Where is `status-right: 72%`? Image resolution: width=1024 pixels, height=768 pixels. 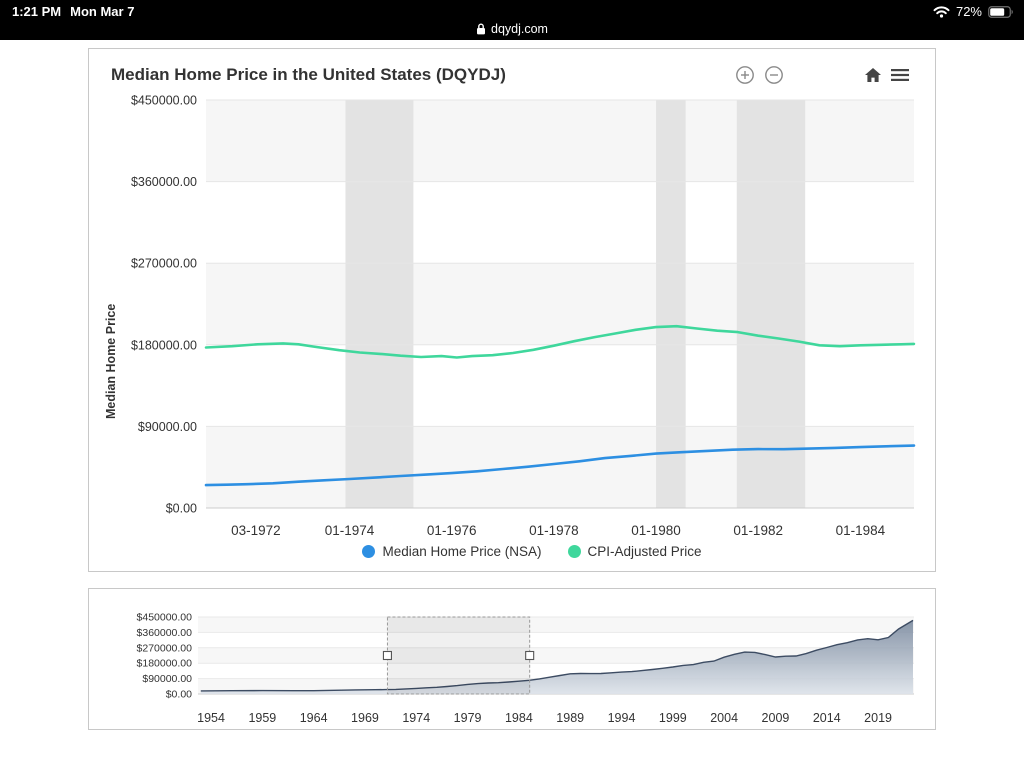
status-right: 72% is located at coordinates (973, 11).